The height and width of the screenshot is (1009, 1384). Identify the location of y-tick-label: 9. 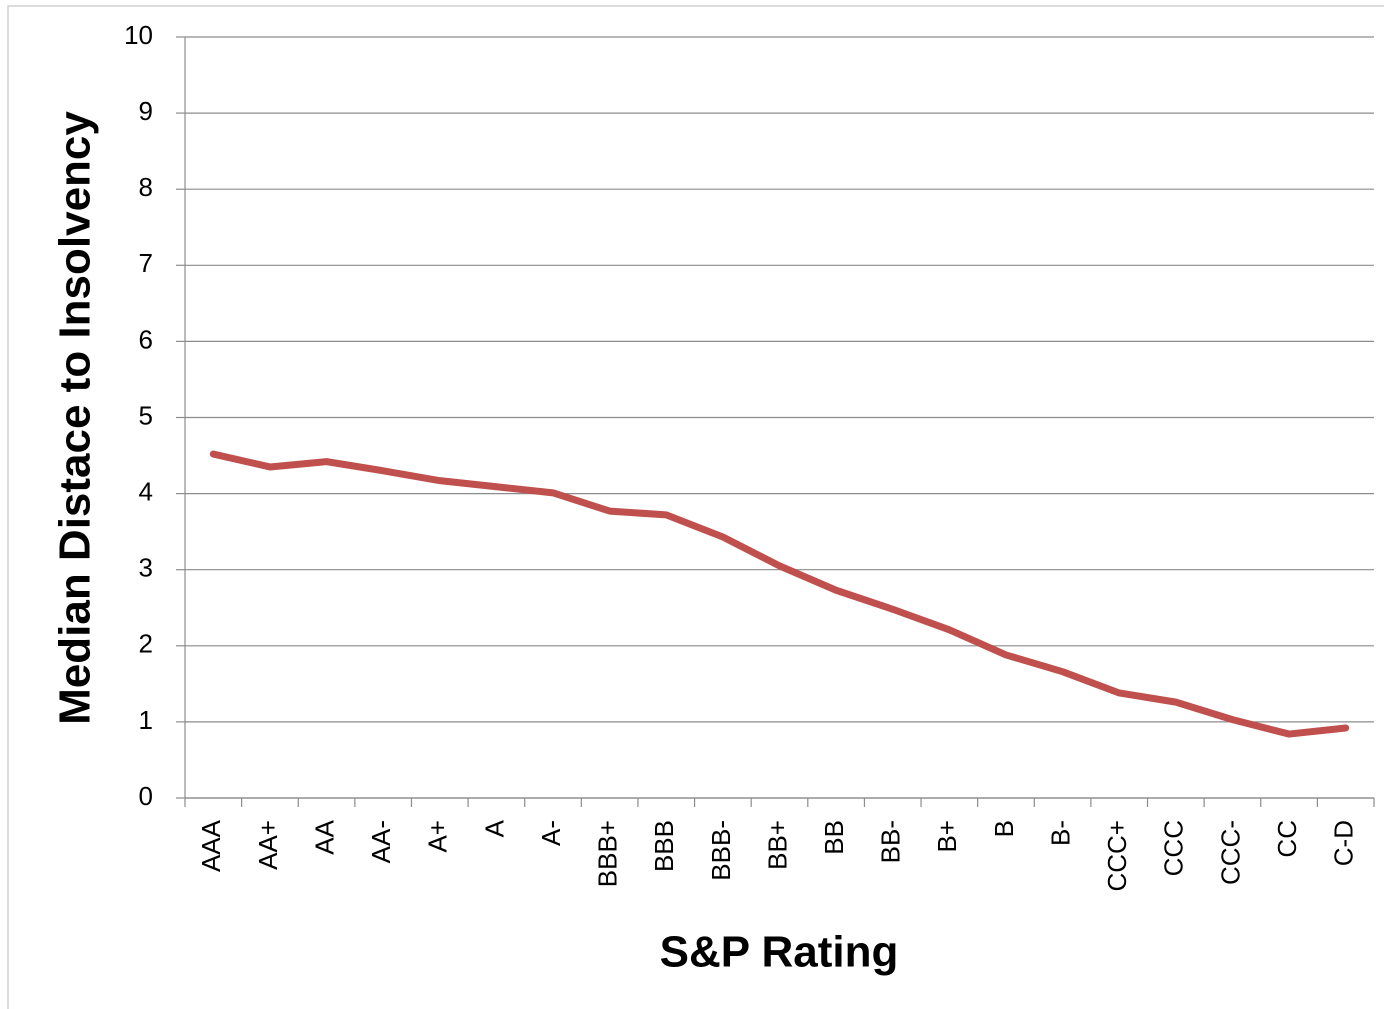
(146, 111).